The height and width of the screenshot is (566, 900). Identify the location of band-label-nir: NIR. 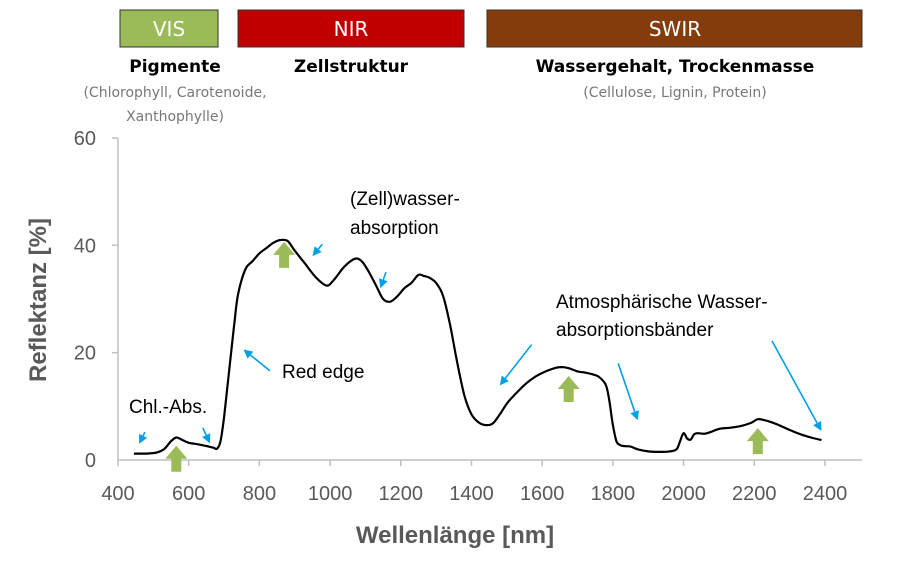
(351, 29).